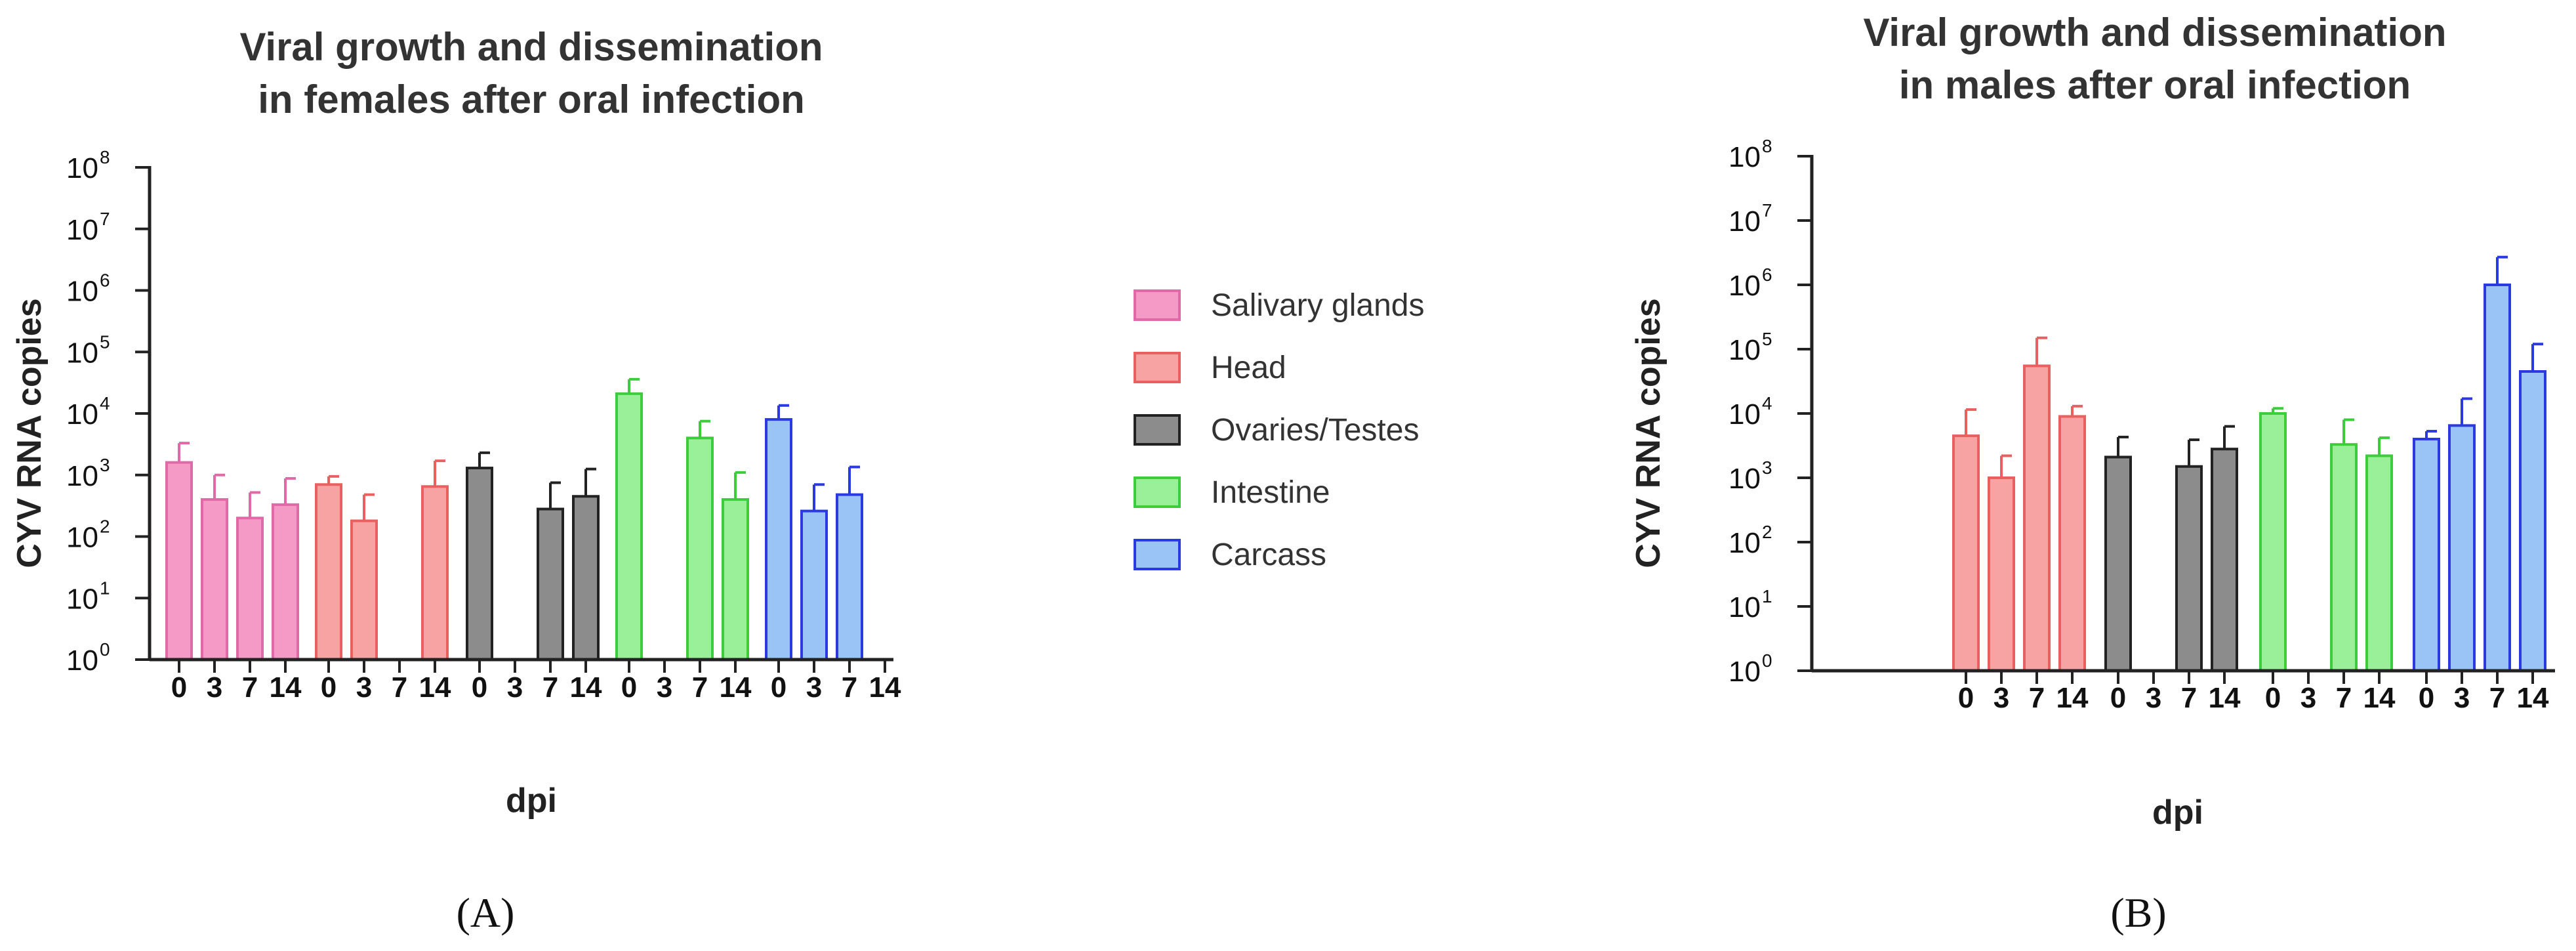 This screenshot has width=2576, height=951. What do you see at coordinates (1157, 367) in the screenshot?
I see `legend-swatch-head` at bounding box center [1157, 367].